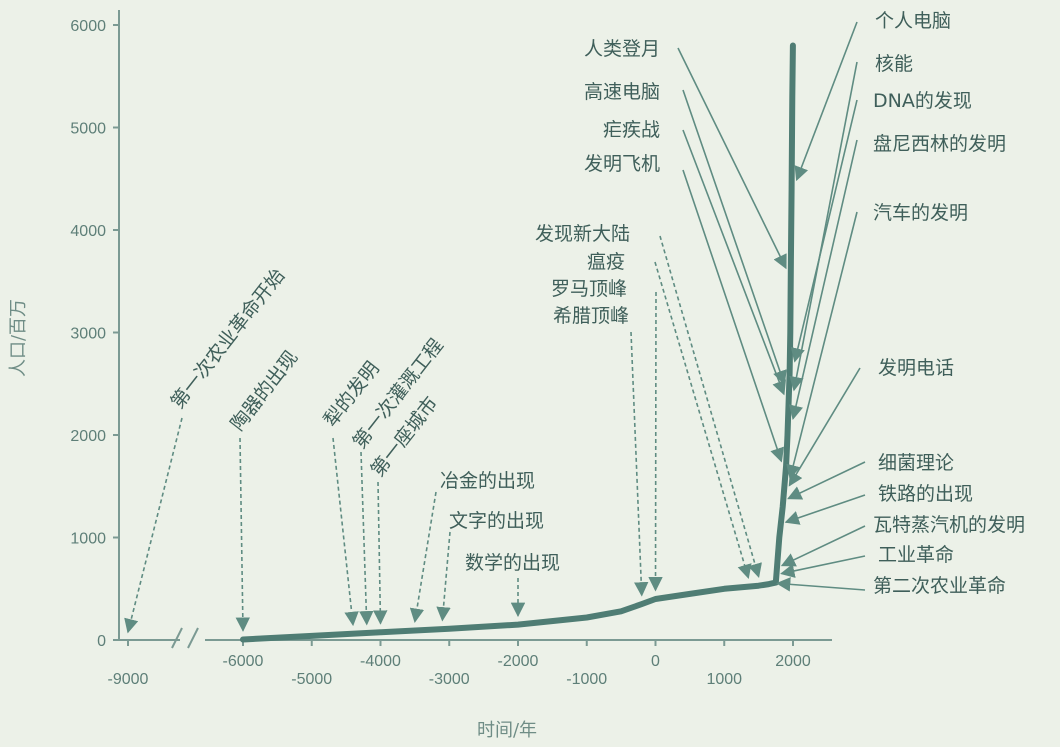  I want to click on annotation-right: 汽车的发明, so click(877, 341).